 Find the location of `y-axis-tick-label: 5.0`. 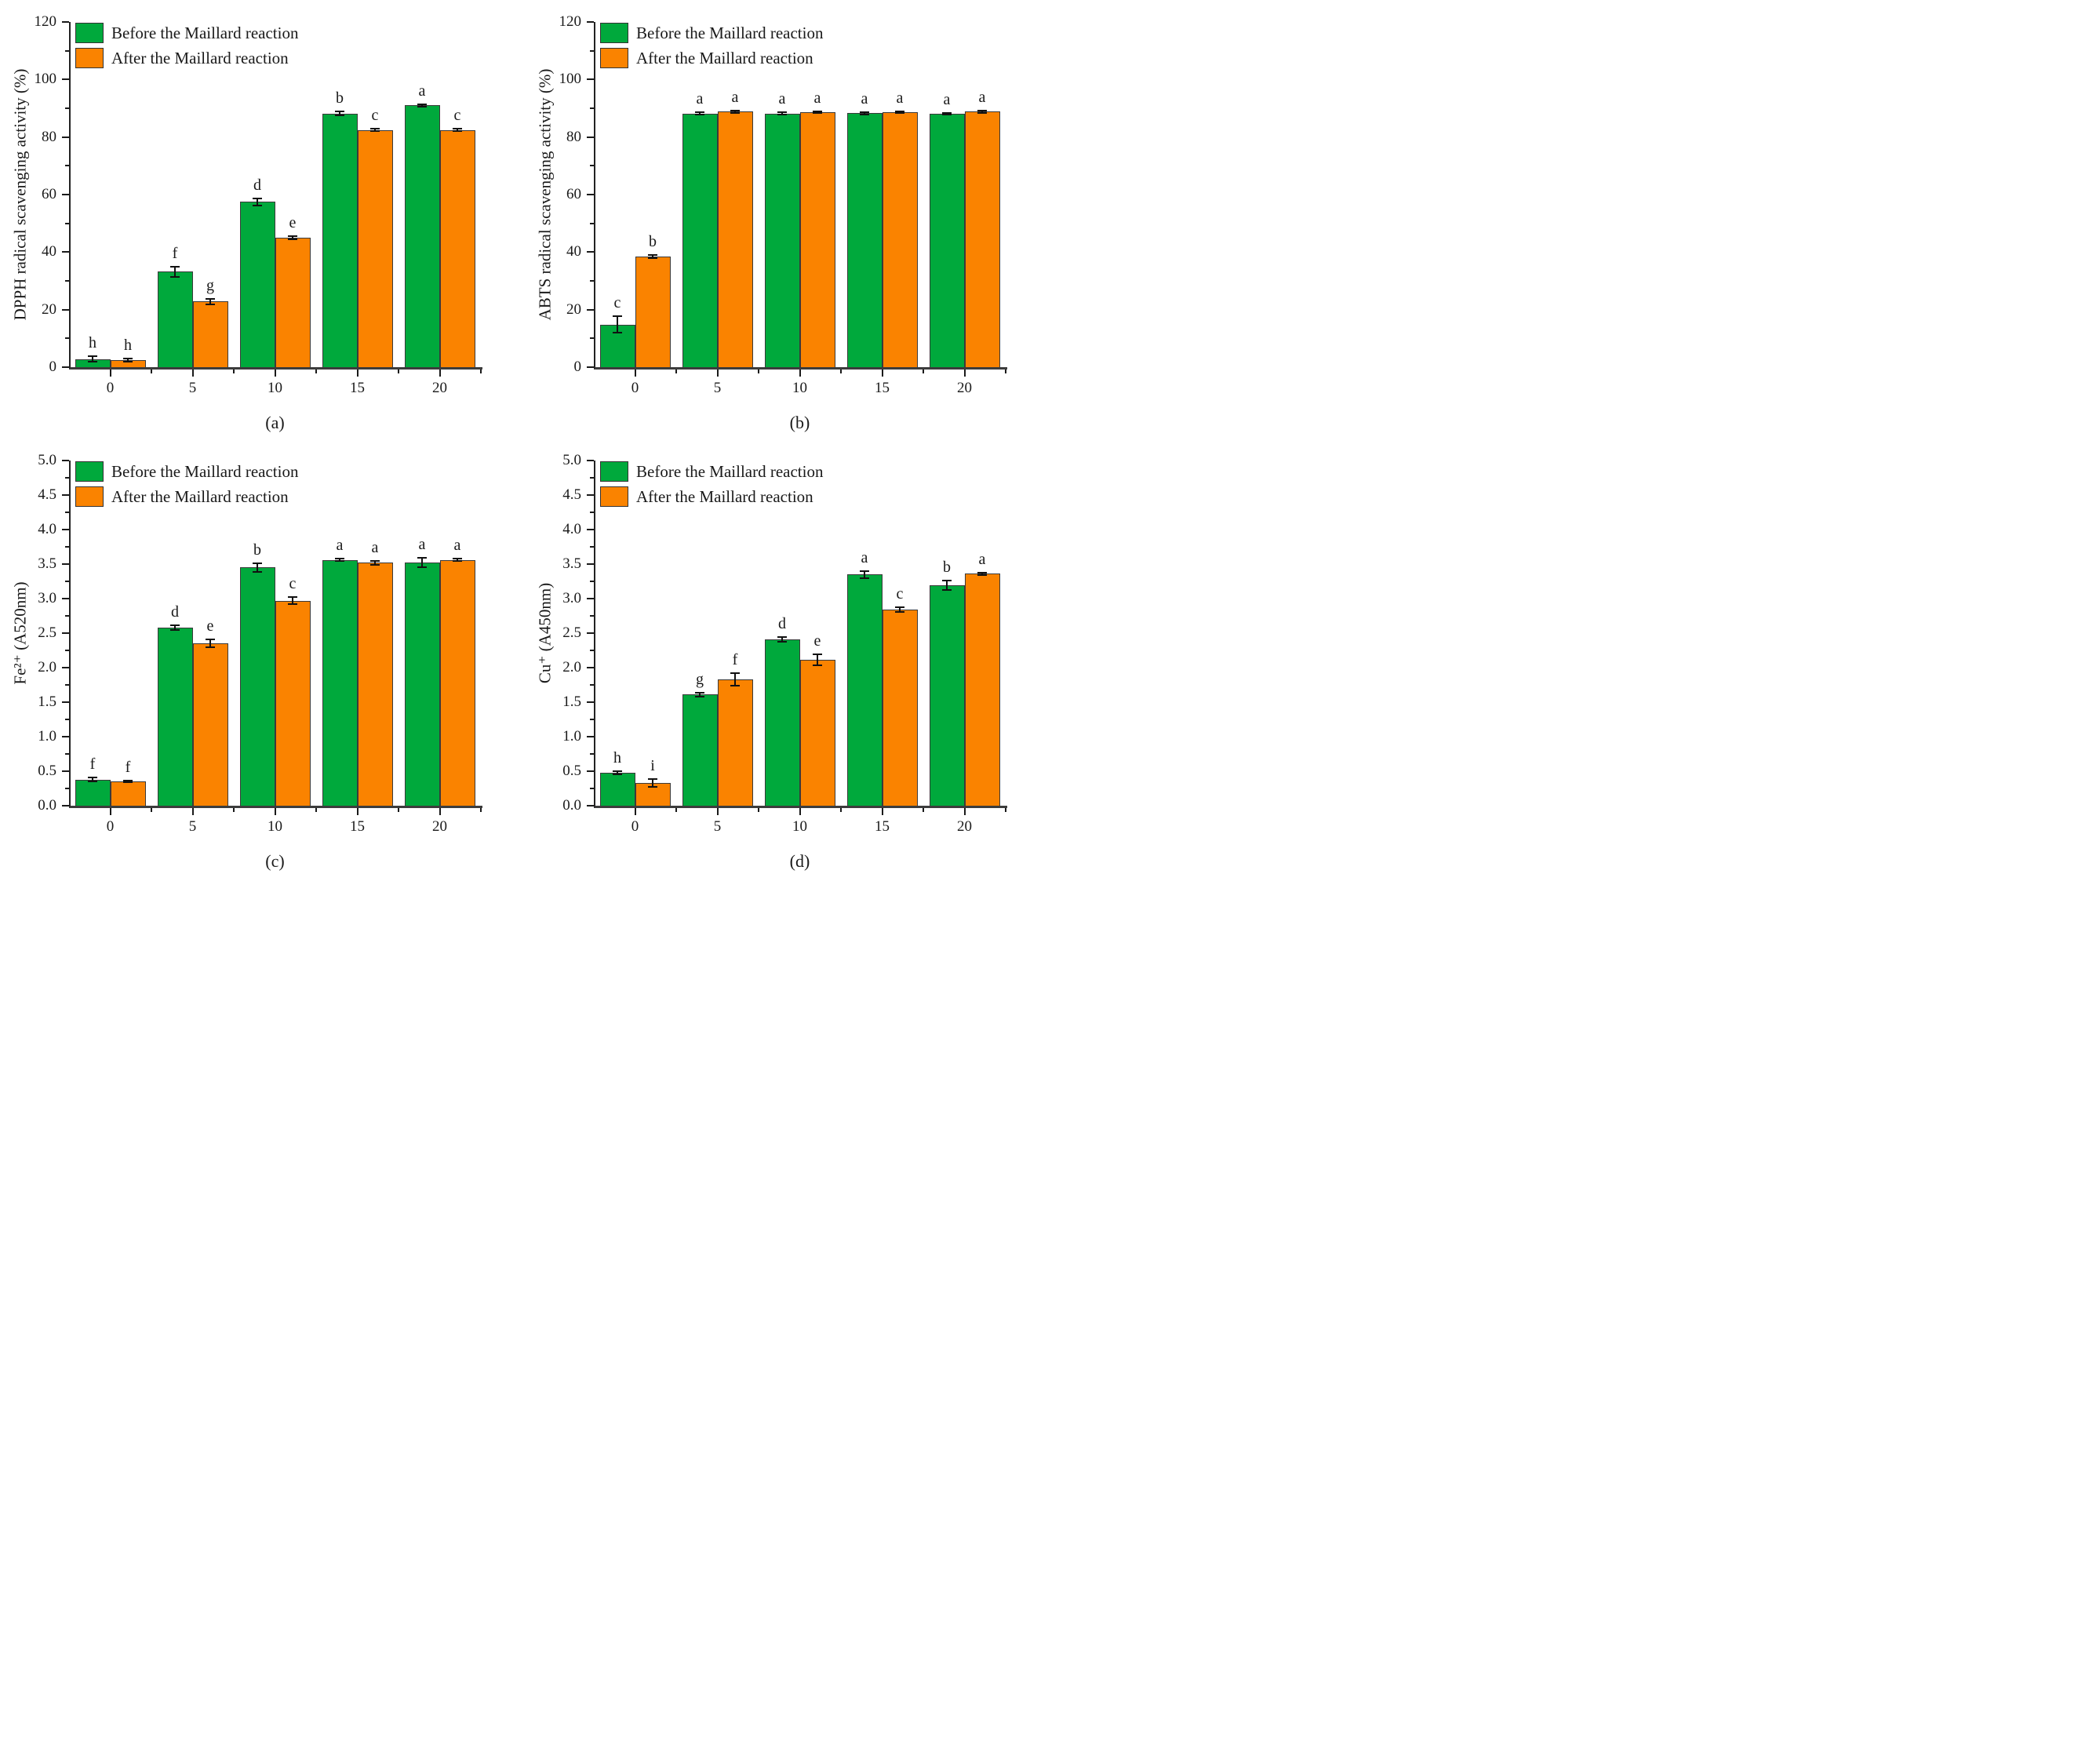

y-axis-tick-label: 5.0 is located at coordinates (571, 460).